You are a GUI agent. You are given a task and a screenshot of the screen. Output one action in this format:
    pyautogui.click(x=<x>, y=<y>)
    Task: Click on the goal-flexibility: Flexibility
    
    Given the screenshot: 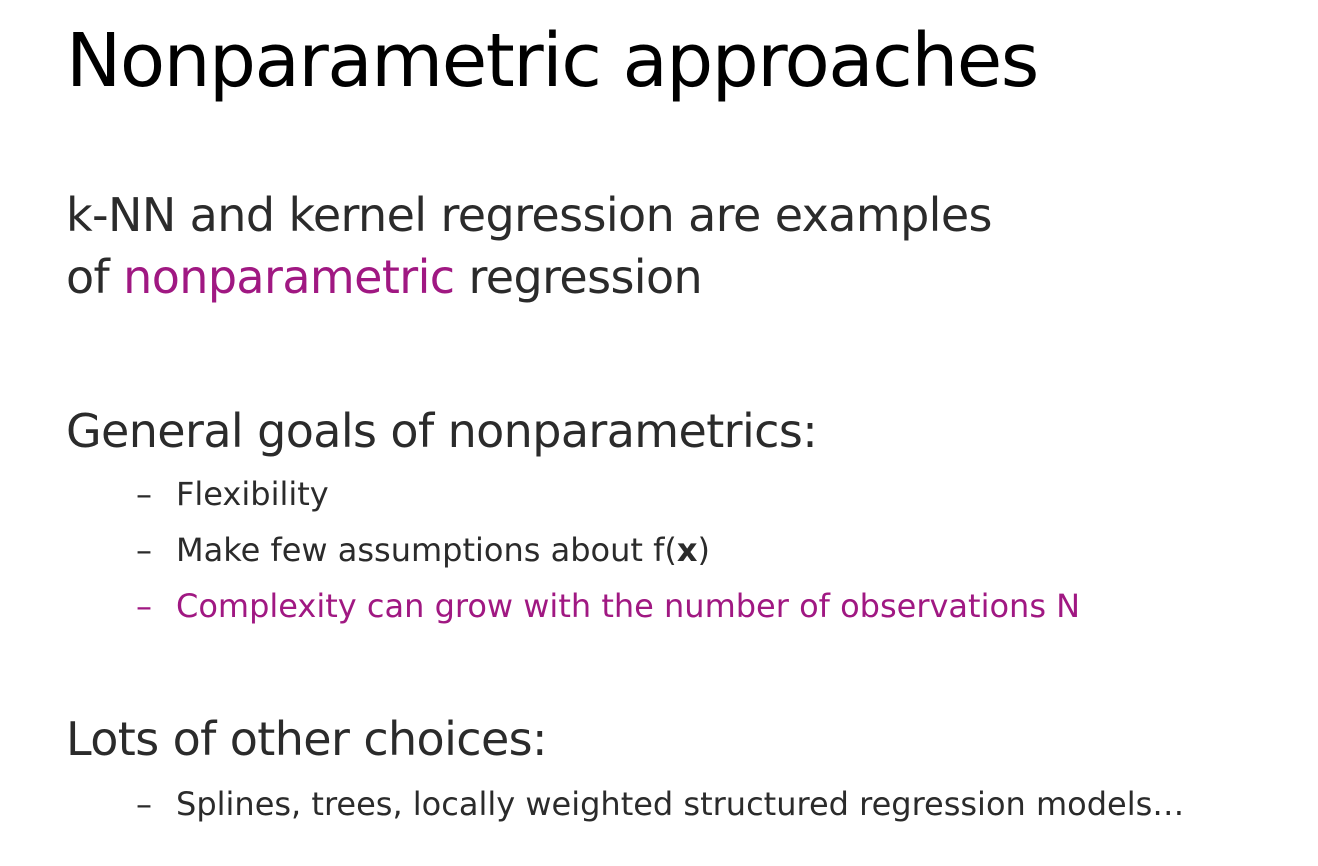 What is the action you would take?
    pyautogui.click(x=252, y=494)
    